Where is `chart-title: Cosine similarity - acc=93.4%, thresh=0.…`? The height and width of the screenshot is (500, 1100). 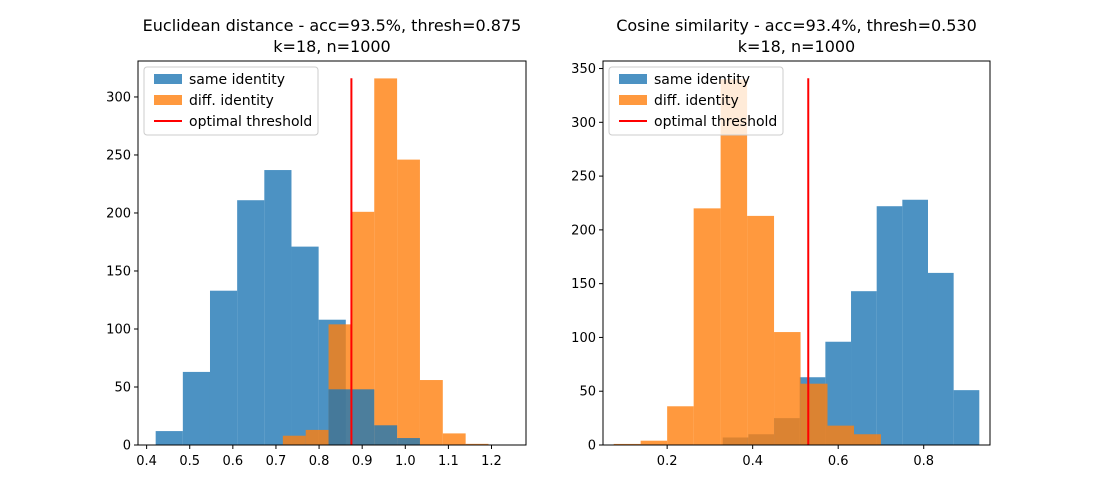
chart-title: Cosine similarity - acc=93.4%, thresh=0.… is located at coordinates (796, 25).